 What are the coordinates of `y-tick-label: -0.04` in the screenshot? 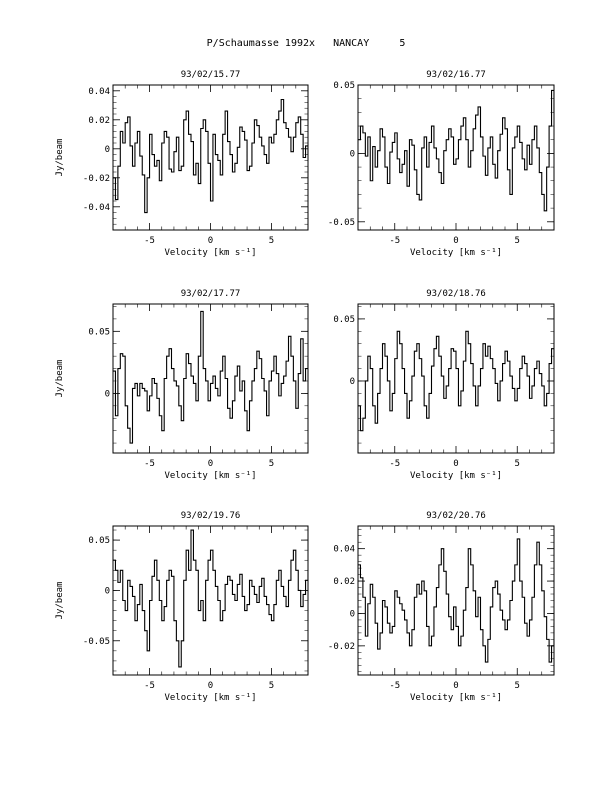 It's located at (96, 208).